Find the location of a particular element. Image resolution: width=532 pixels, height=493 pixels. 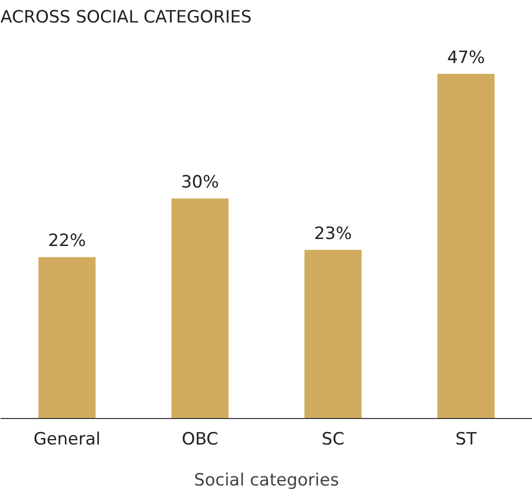

x-axis-title: Social categories is located at coordinates (267, 480).